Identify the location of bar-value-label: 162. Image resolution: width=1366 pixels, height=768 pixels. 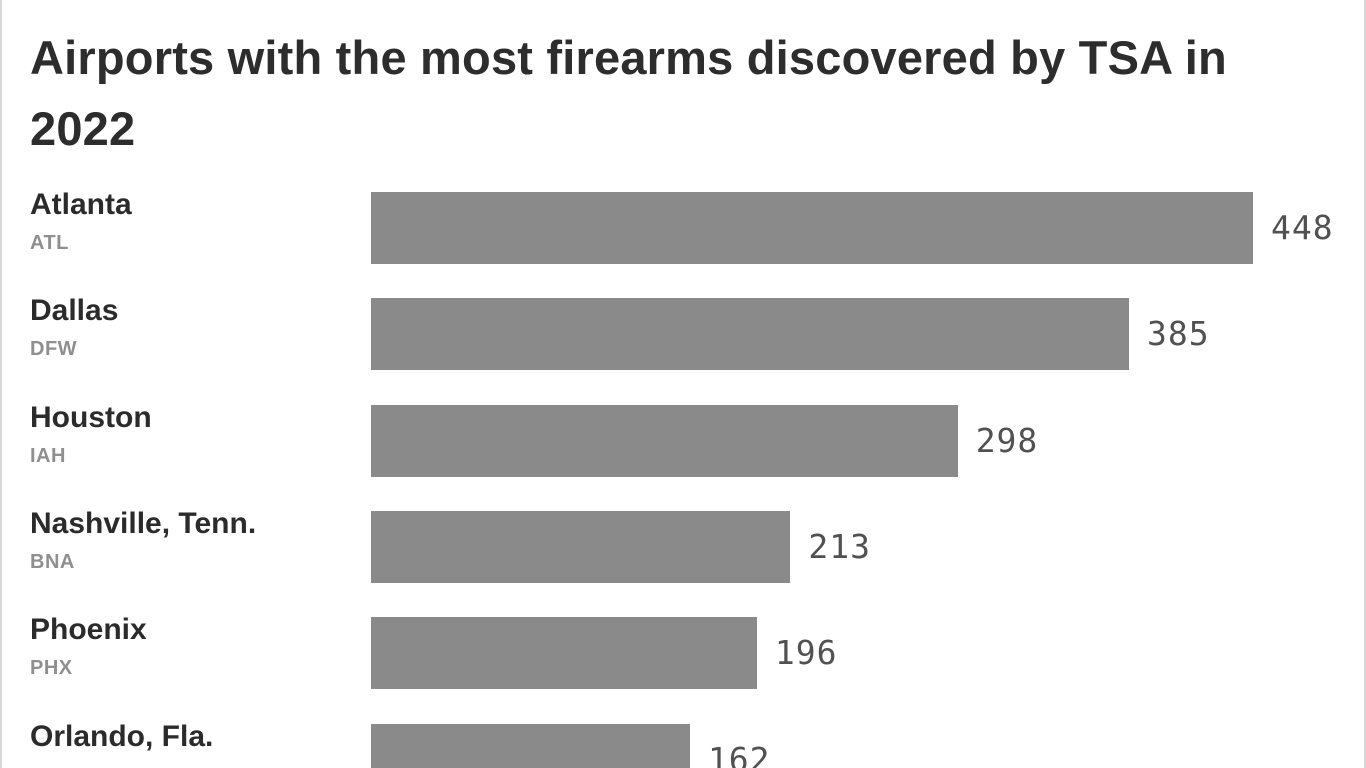
(739, 753).